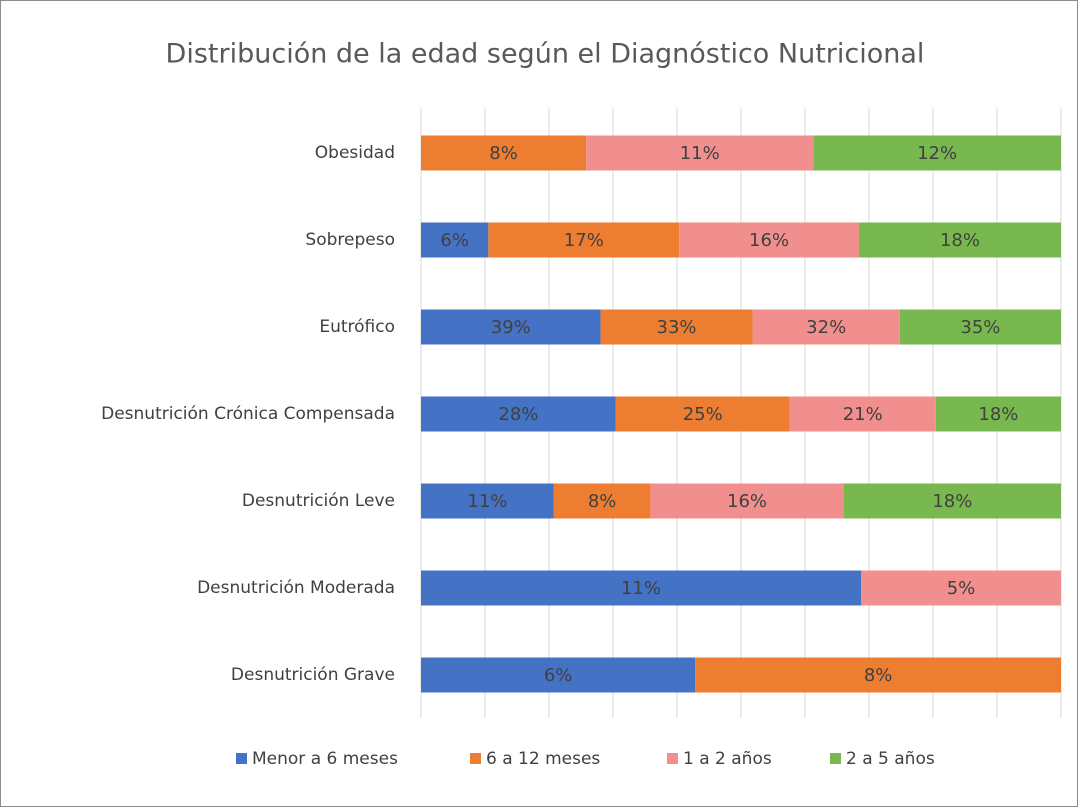 The height and width of the screenshot is (808, 1079). I want to click on legend-label: Menor a 6 meses, so click(325, 759).